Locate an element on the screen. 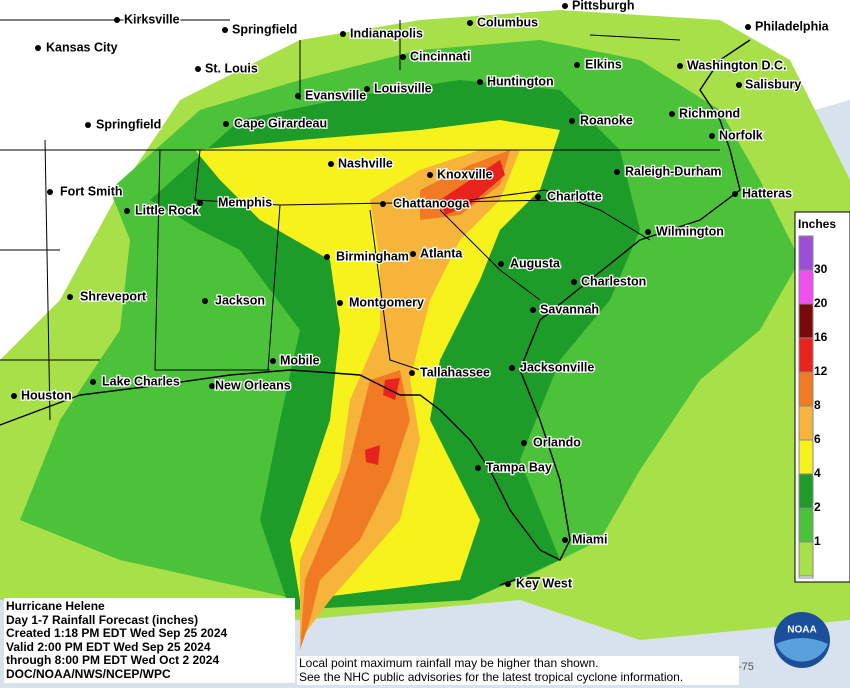 This screenshot has width=850, height=688. city-label: Tallahassee is located at coordinates (455, 372).